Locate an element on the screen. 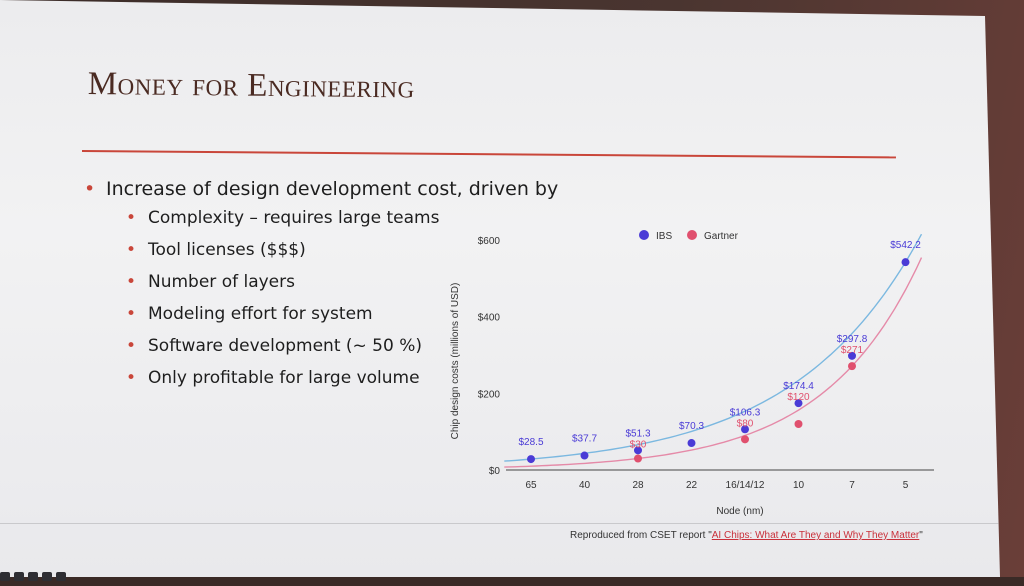  sub-bullet: • Complexity – requires large teams is located at coordinates (342, 224).